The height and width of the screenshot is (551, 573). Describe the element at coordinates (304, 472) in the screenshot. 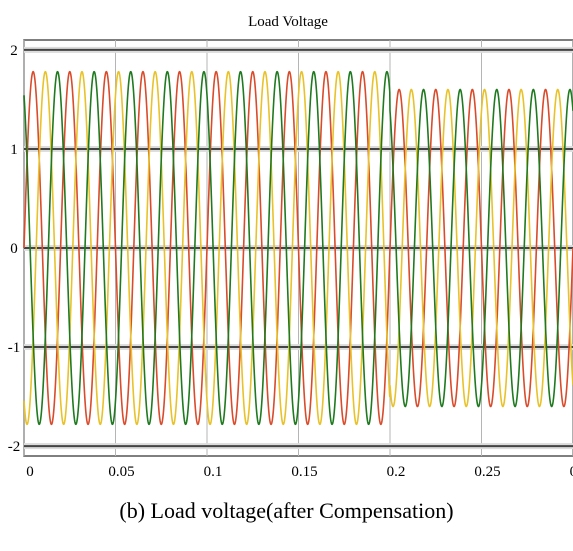

I see `x-tick-label: 0.15` at that location.